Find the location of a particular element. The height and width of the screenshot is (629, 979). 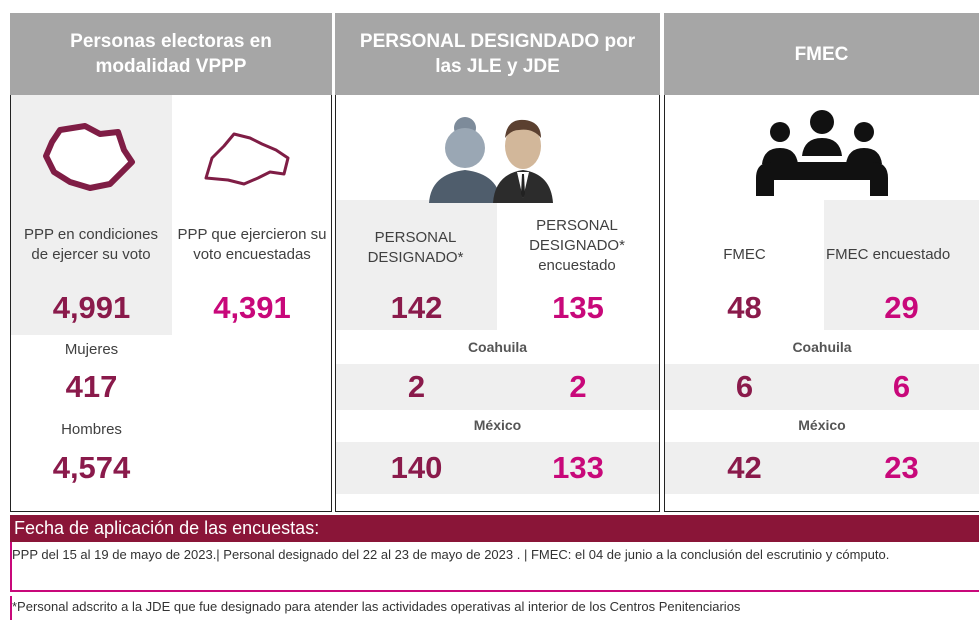

column-label: PERSONAL DESIGNADO* is located at coordinates (415, 247).